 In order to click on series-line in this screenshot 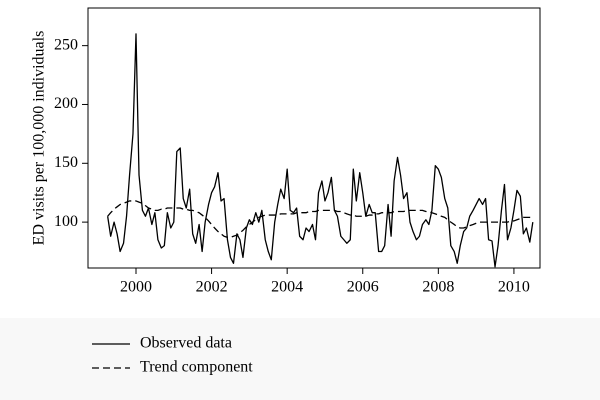, I will do `click(320, 219)`.